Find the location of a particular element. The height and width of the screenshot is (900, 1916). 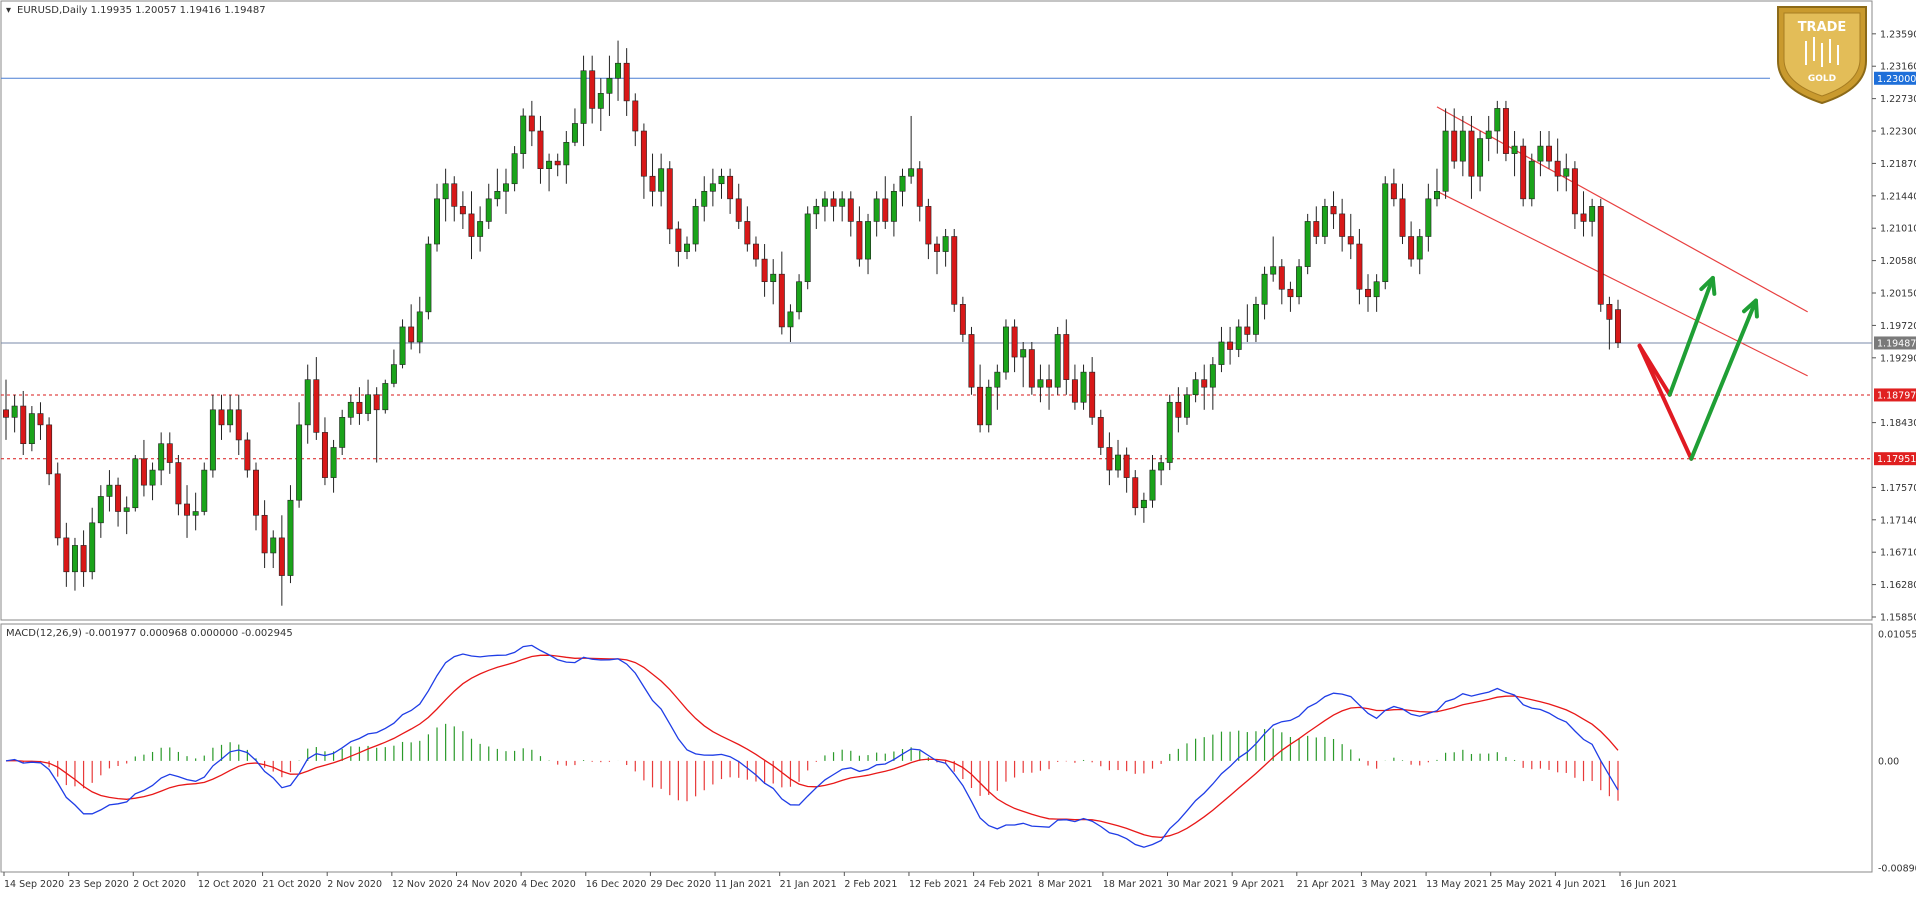

projection-deep-down-line is located at coordinates (1665, 402).